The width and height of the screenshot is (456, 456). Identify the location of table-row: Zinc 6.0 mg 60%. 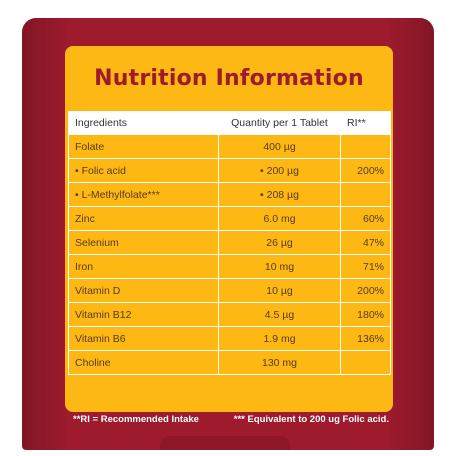
(229, 218).